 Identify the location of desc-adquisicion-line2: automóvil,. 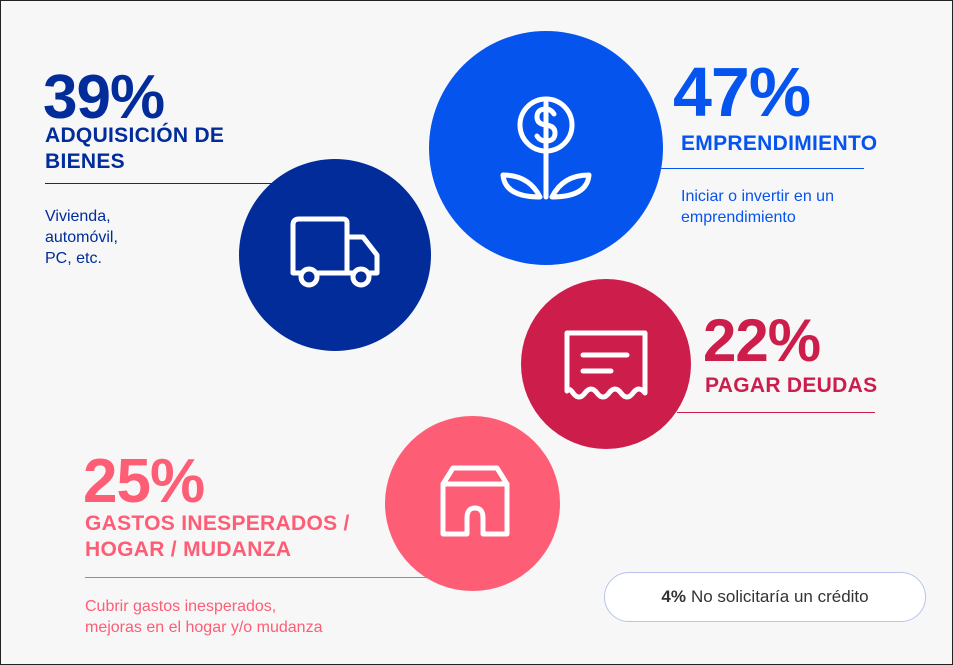
(81, 237).